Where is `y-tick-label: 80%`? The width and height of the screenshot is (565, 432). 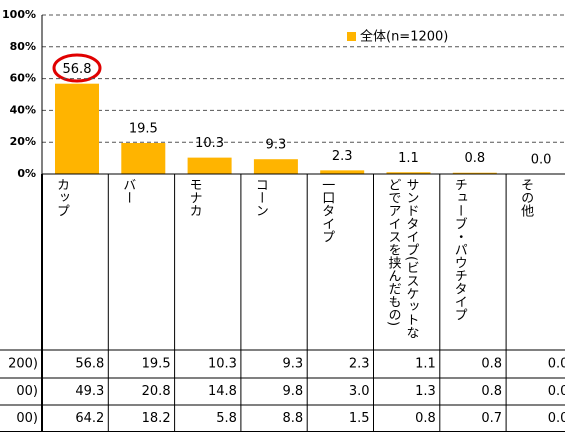
y-tick-label: 80% is located at coordinates (23, 46).